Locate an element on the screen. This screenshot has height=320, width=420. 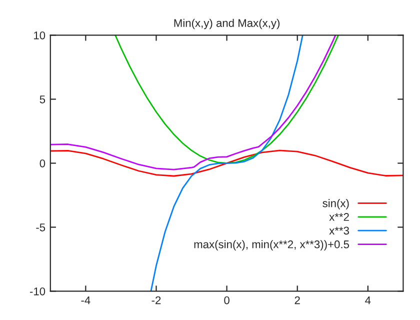
legend-label: max(sin(x), min(x**2, x**3))+0.5 is located at coordinates (272, 245).